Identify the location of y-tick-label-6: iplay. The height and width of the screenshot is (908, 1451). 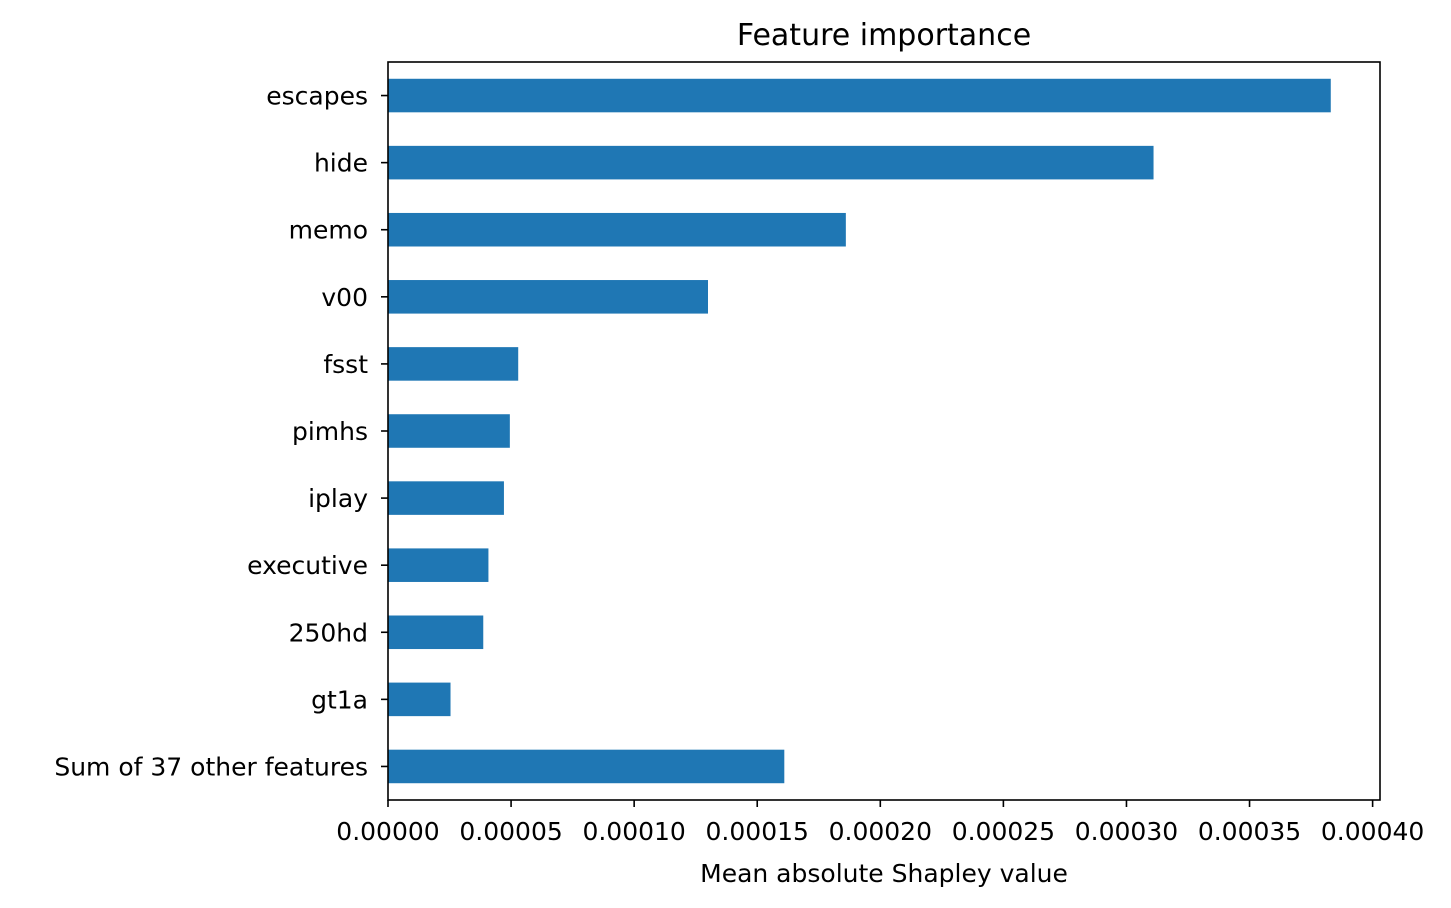
(338, 498).